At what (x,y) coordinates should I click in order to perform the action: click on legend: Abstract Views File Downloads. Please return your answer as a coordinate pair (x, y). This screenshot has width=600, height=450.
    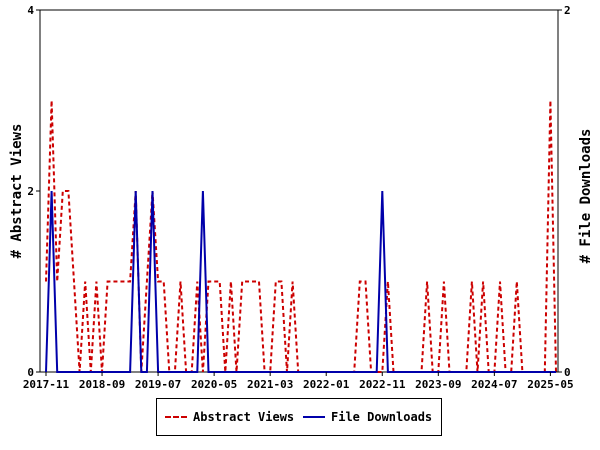
    Looking at the image, I should click on (299, 417).